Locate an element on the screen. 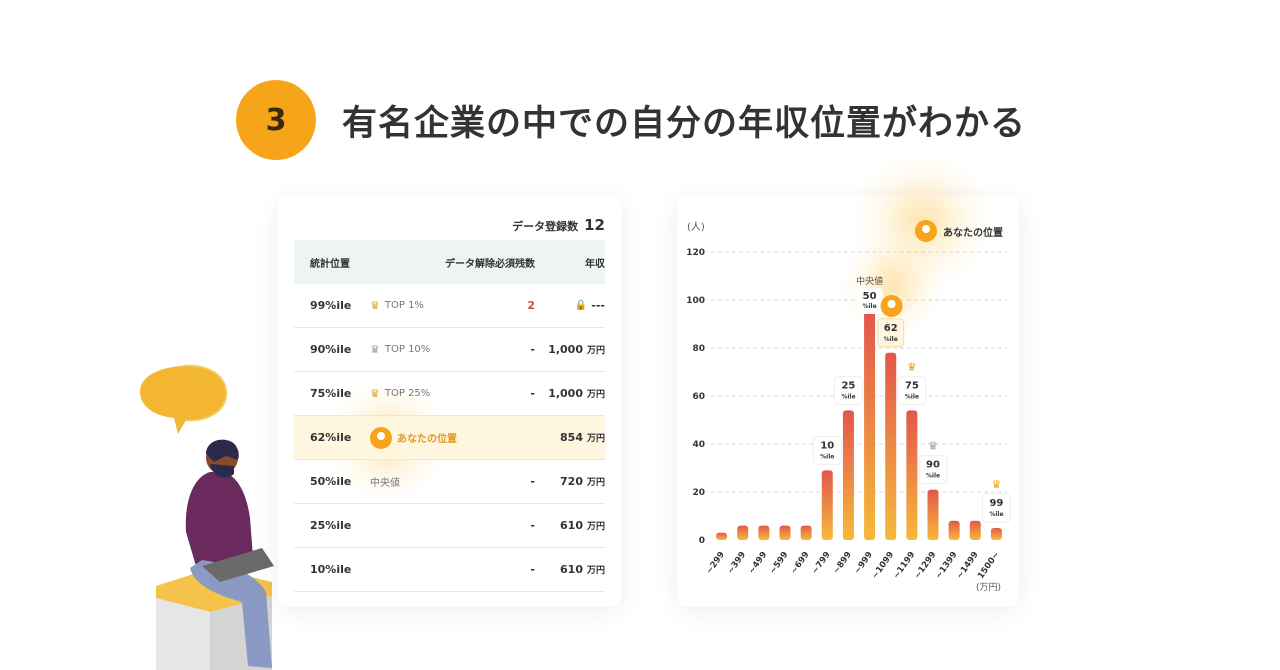  user-avatar-icon is located at coordinates (926, 231).